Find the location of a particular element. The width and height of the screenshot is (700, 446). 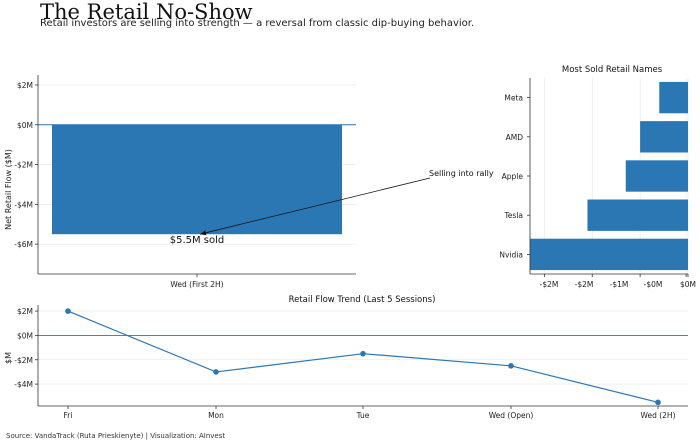

trend-y-tick-label: $2M is located at coordinates (25, 311).